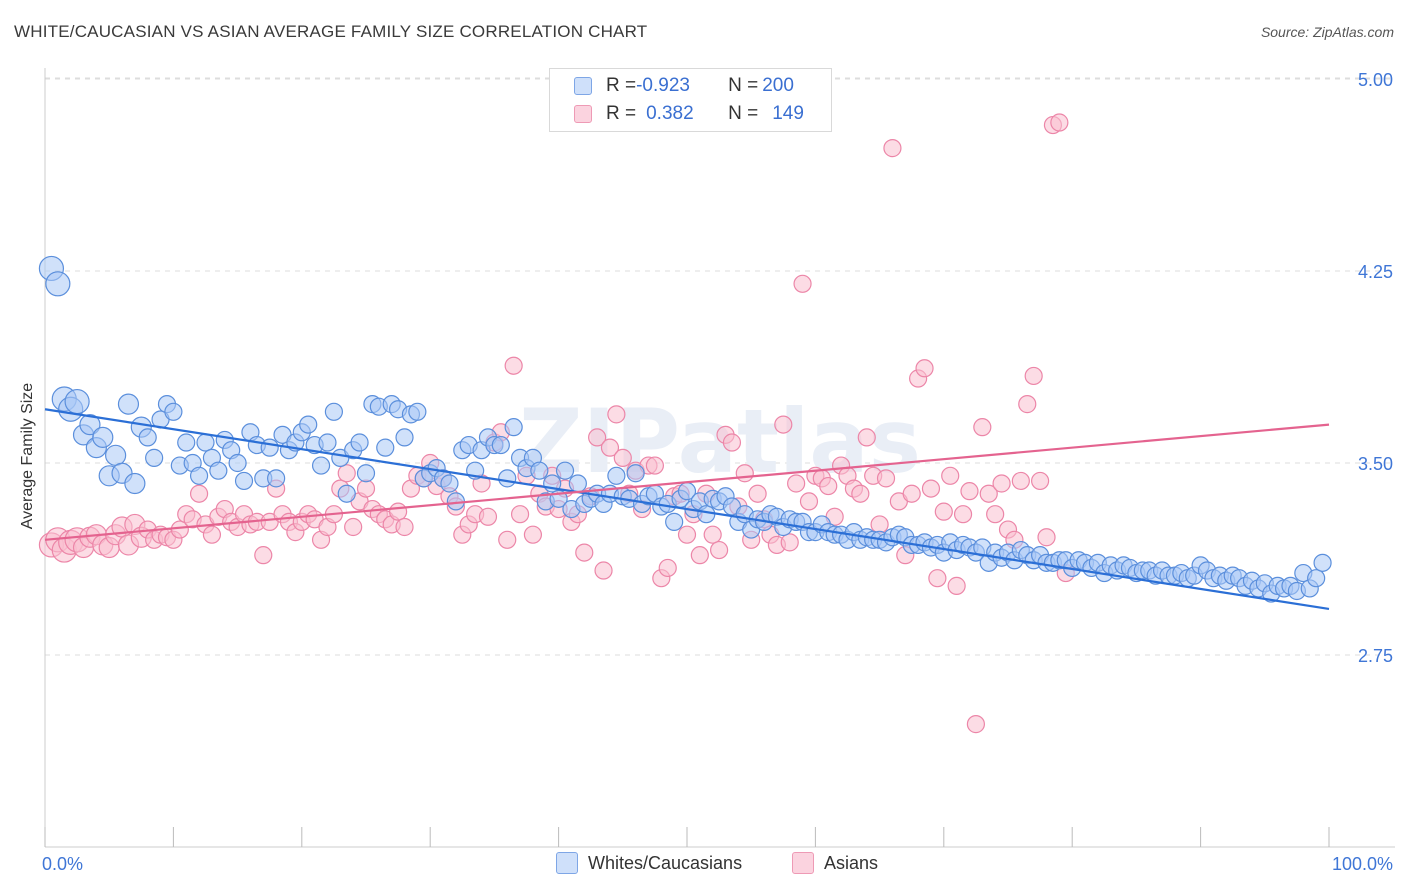 The width and height of the screenshot is (1406, 892). What do you see at coordinates (690, 100) in the screenshot?
I see `correlation-legend: R = -0.923 N = 200 R = 0.382 N = 149` at bounding box center [690, 100].